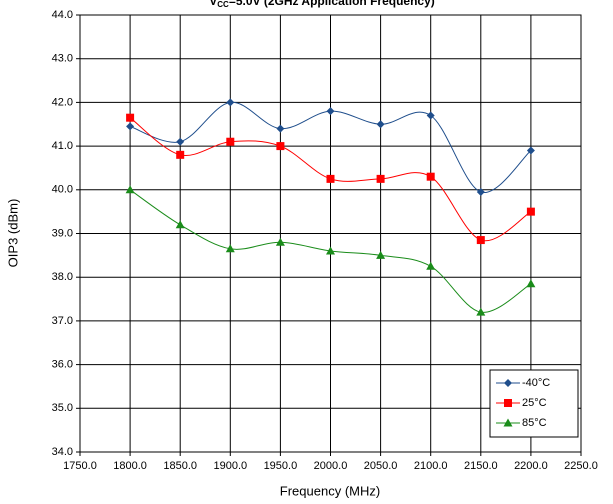 This screenshot has height=504, width=613. Describe the element at coordinates (331, 466) in the screenshot. I see `x-tick-label: 2000.0` at that location.